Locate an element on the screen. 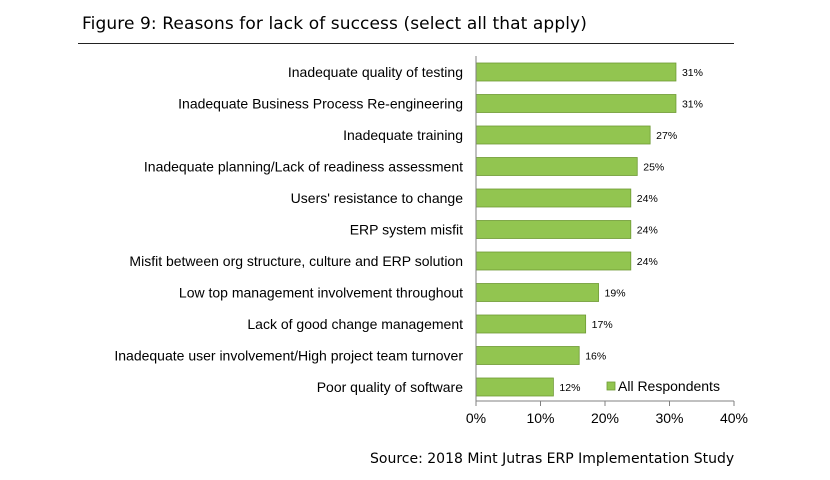 The image size is (830, 480). data-label: 17% is located at coordinates (602, 325).